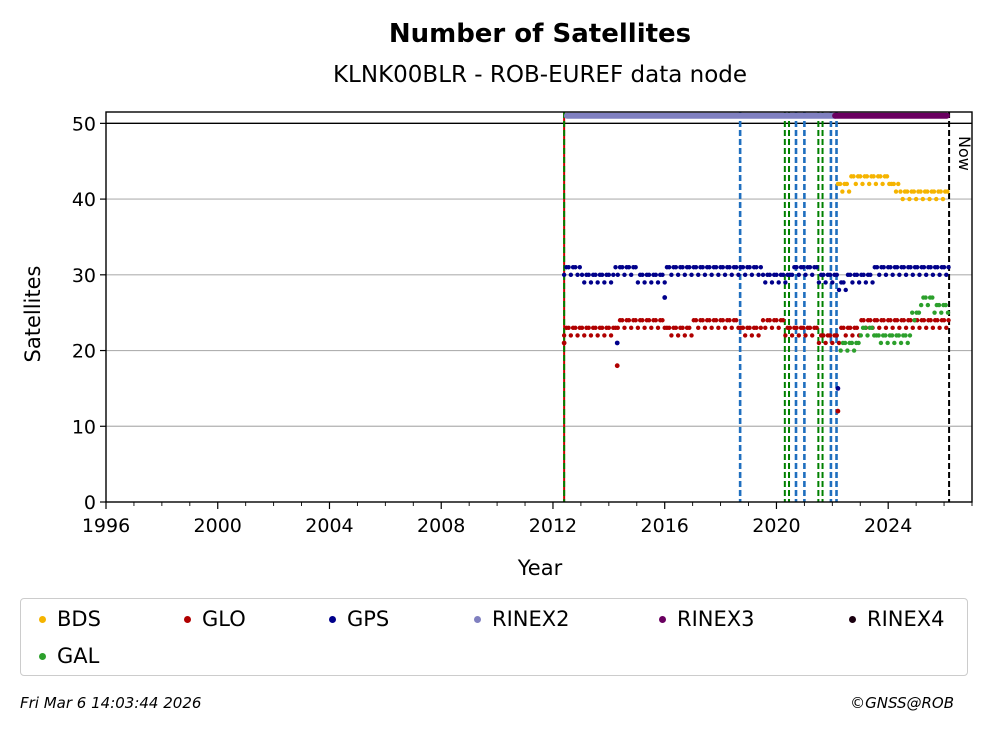 The height and width of the screenshot is (734, 992). I want to click on x-tick-label: 2024, so click(888, 526).